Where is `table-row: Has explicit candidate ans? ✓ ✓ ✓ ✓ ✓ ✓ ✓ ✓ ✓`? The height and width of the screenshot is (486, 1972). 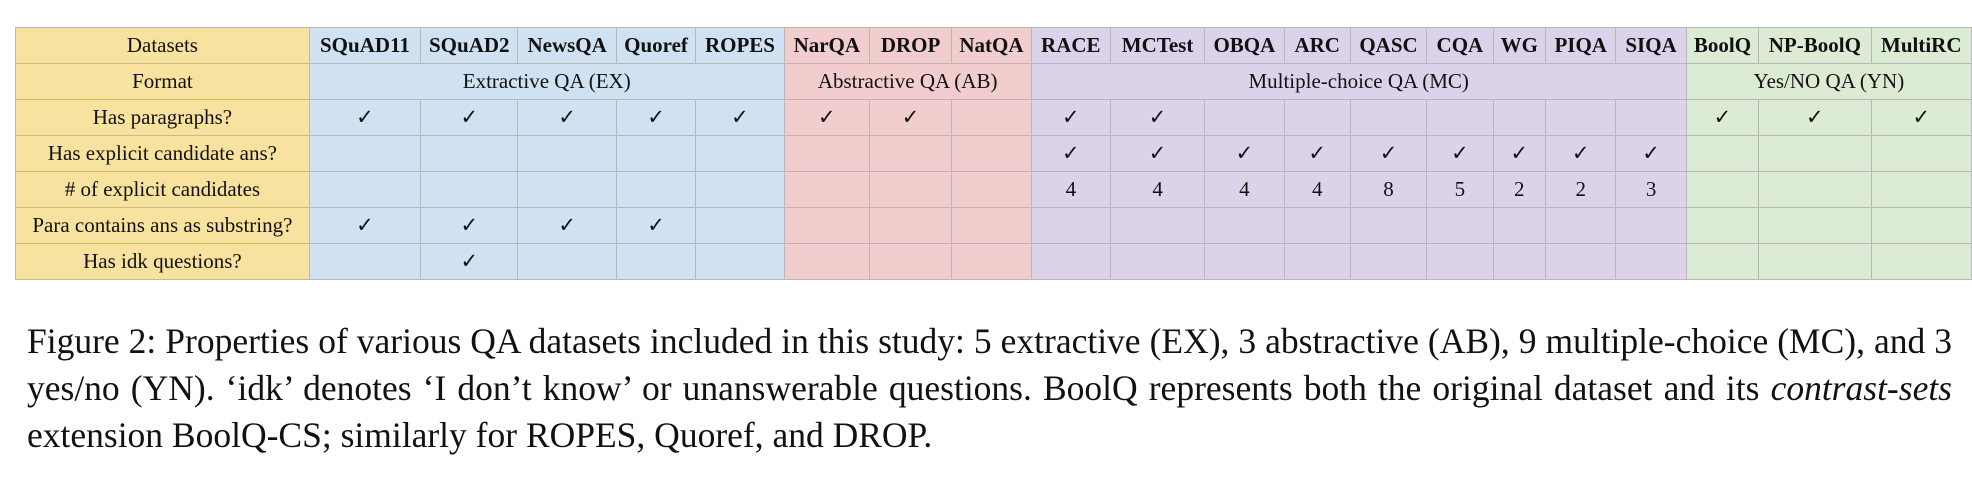
table-row: Has explicit candidate ans? ✓ ✓ ✓ ✓ ✓ ✓ ✓ ✓ ✓ is located at coordinates (993, 153).